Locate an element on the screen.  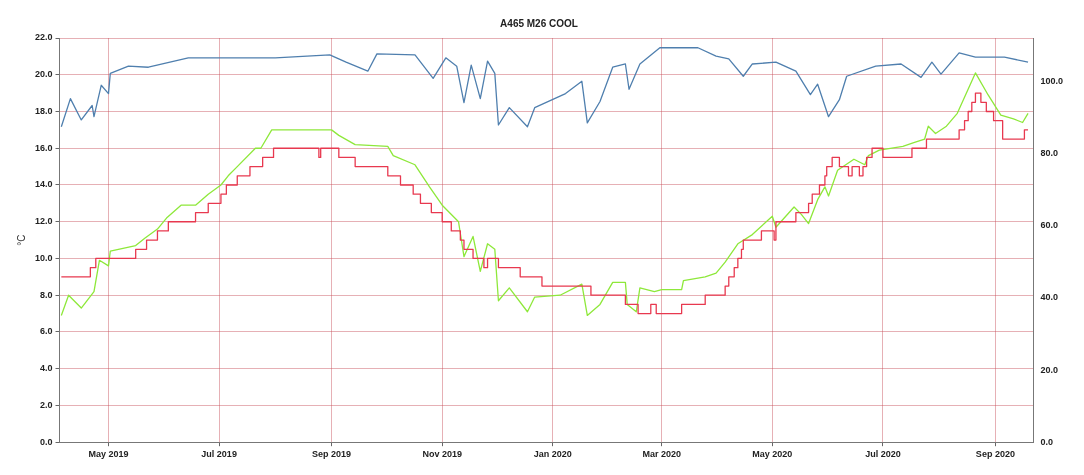
x-tick-label: Jul 2020 is located at coordinates (883, 454).